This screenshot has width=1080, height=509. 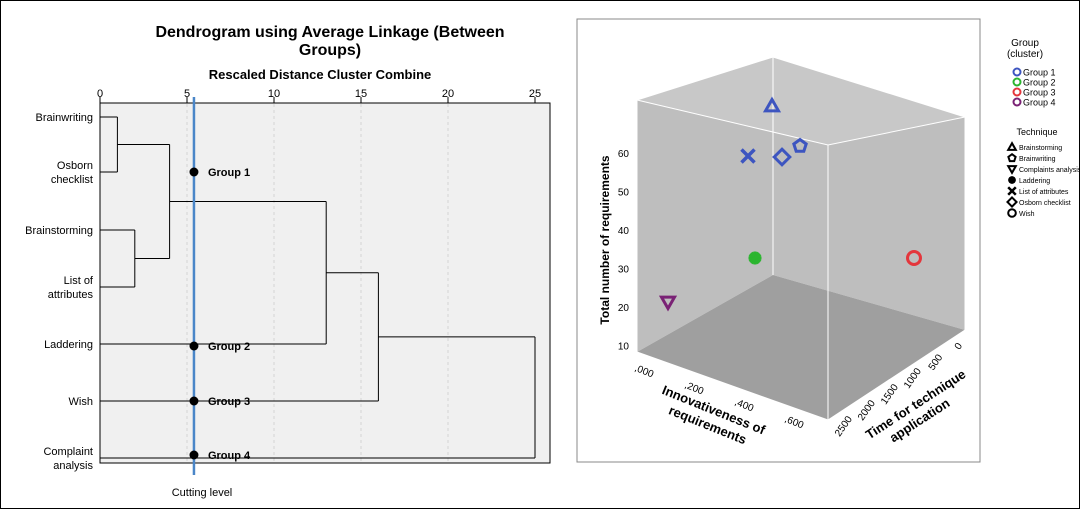 What do you see at coordinates (75, 166) in the screenshot?
I see `dendrogram-leaf-label: Osborn` at bounding box center [75, 166].